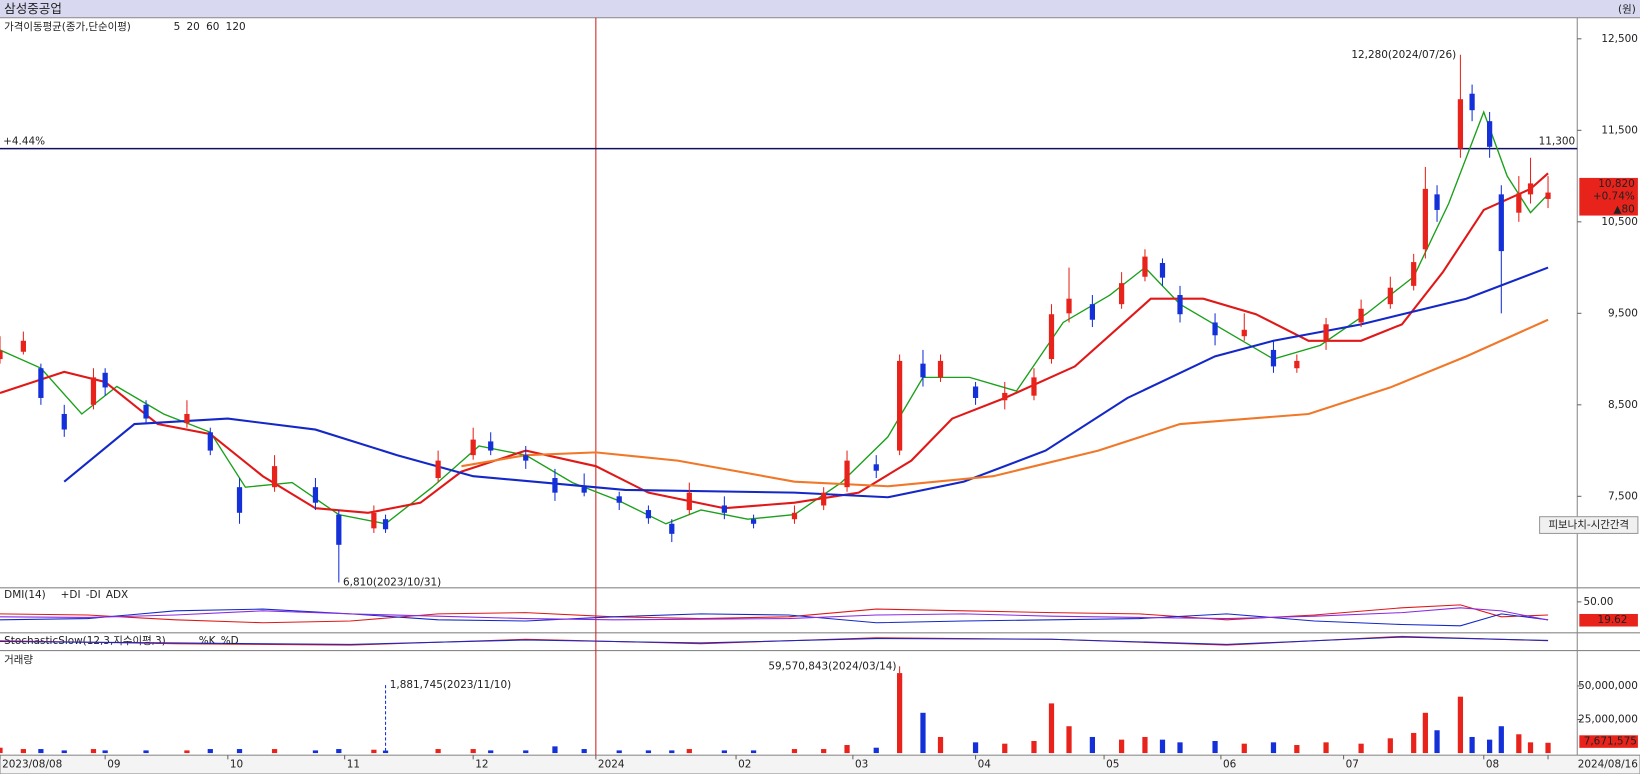 This screenshot has width=1640, height=774. I want to click on x-tick-label: 12, so click(481, 765).